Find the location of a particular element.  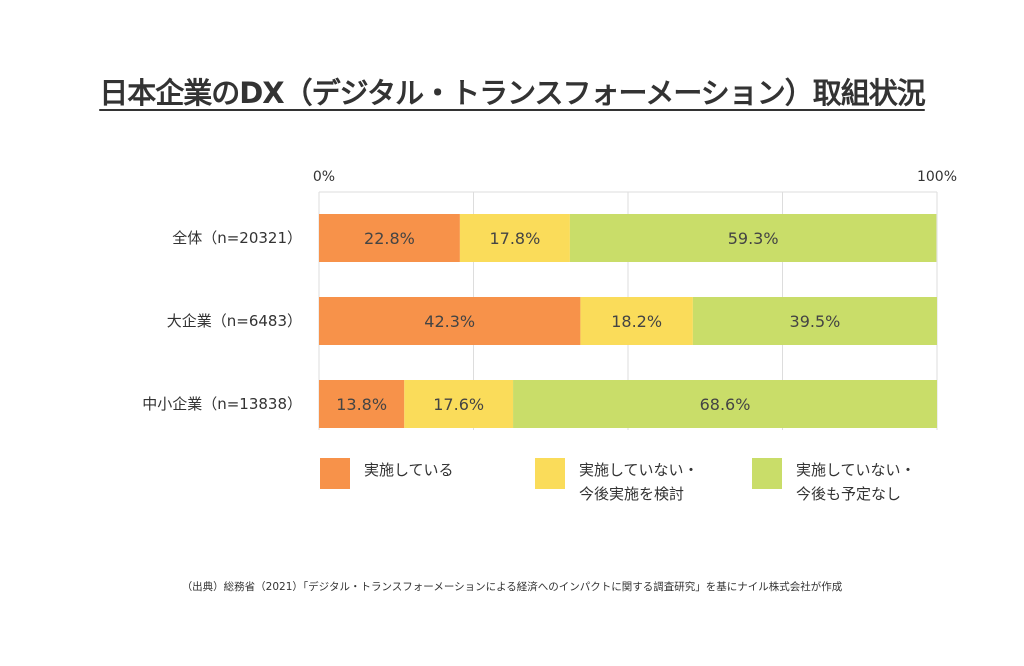

bar-label-0-2: 59.3% is located at coordinates (753, 238).